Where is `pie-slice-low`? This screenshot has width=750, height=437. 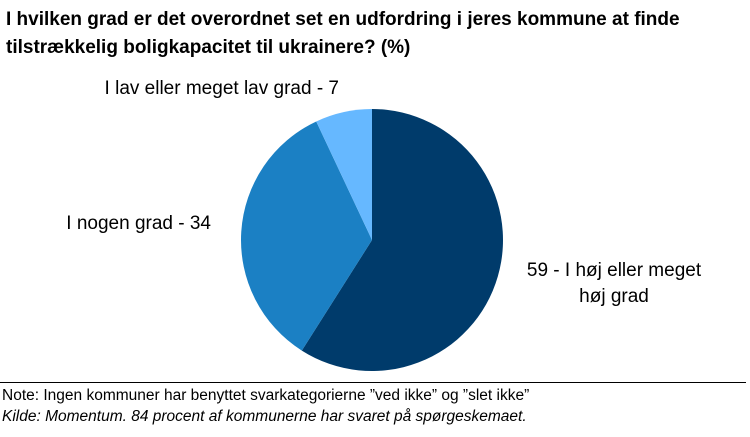 pie-slice-low is located at coordinates (344, 174).